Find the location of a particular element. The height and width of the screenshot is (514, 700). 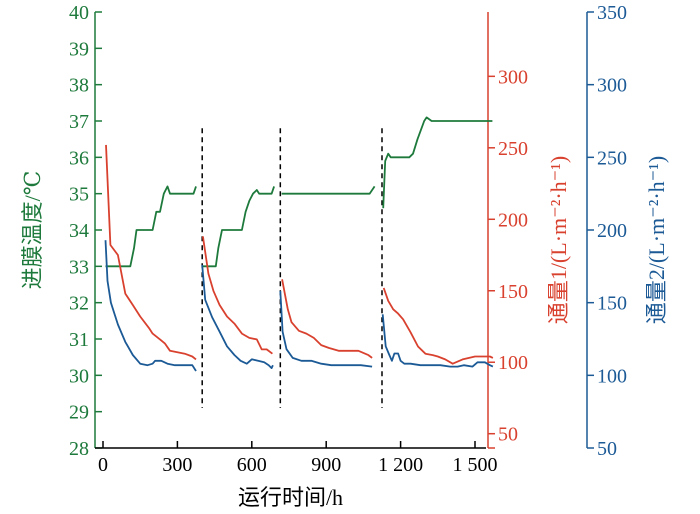

right1-axis-tick-label: 50 is located at coordinates (508, 435).